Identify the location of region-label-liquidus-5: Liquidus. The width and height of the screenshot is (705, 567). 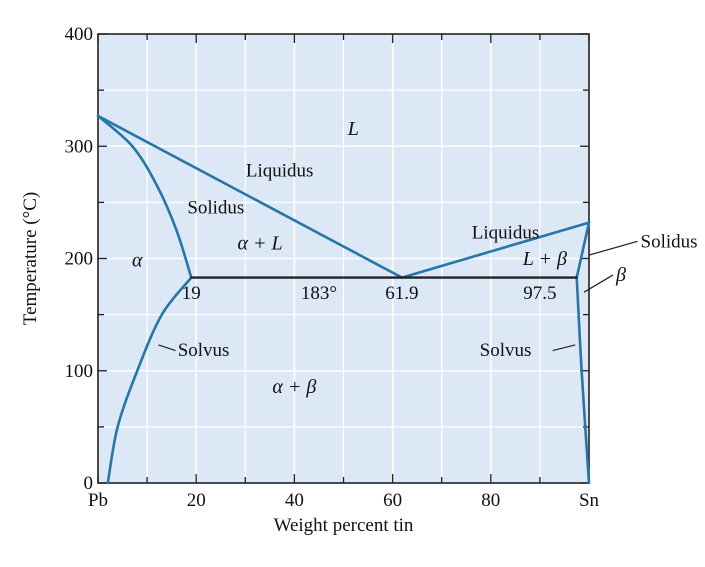
(506, 232).